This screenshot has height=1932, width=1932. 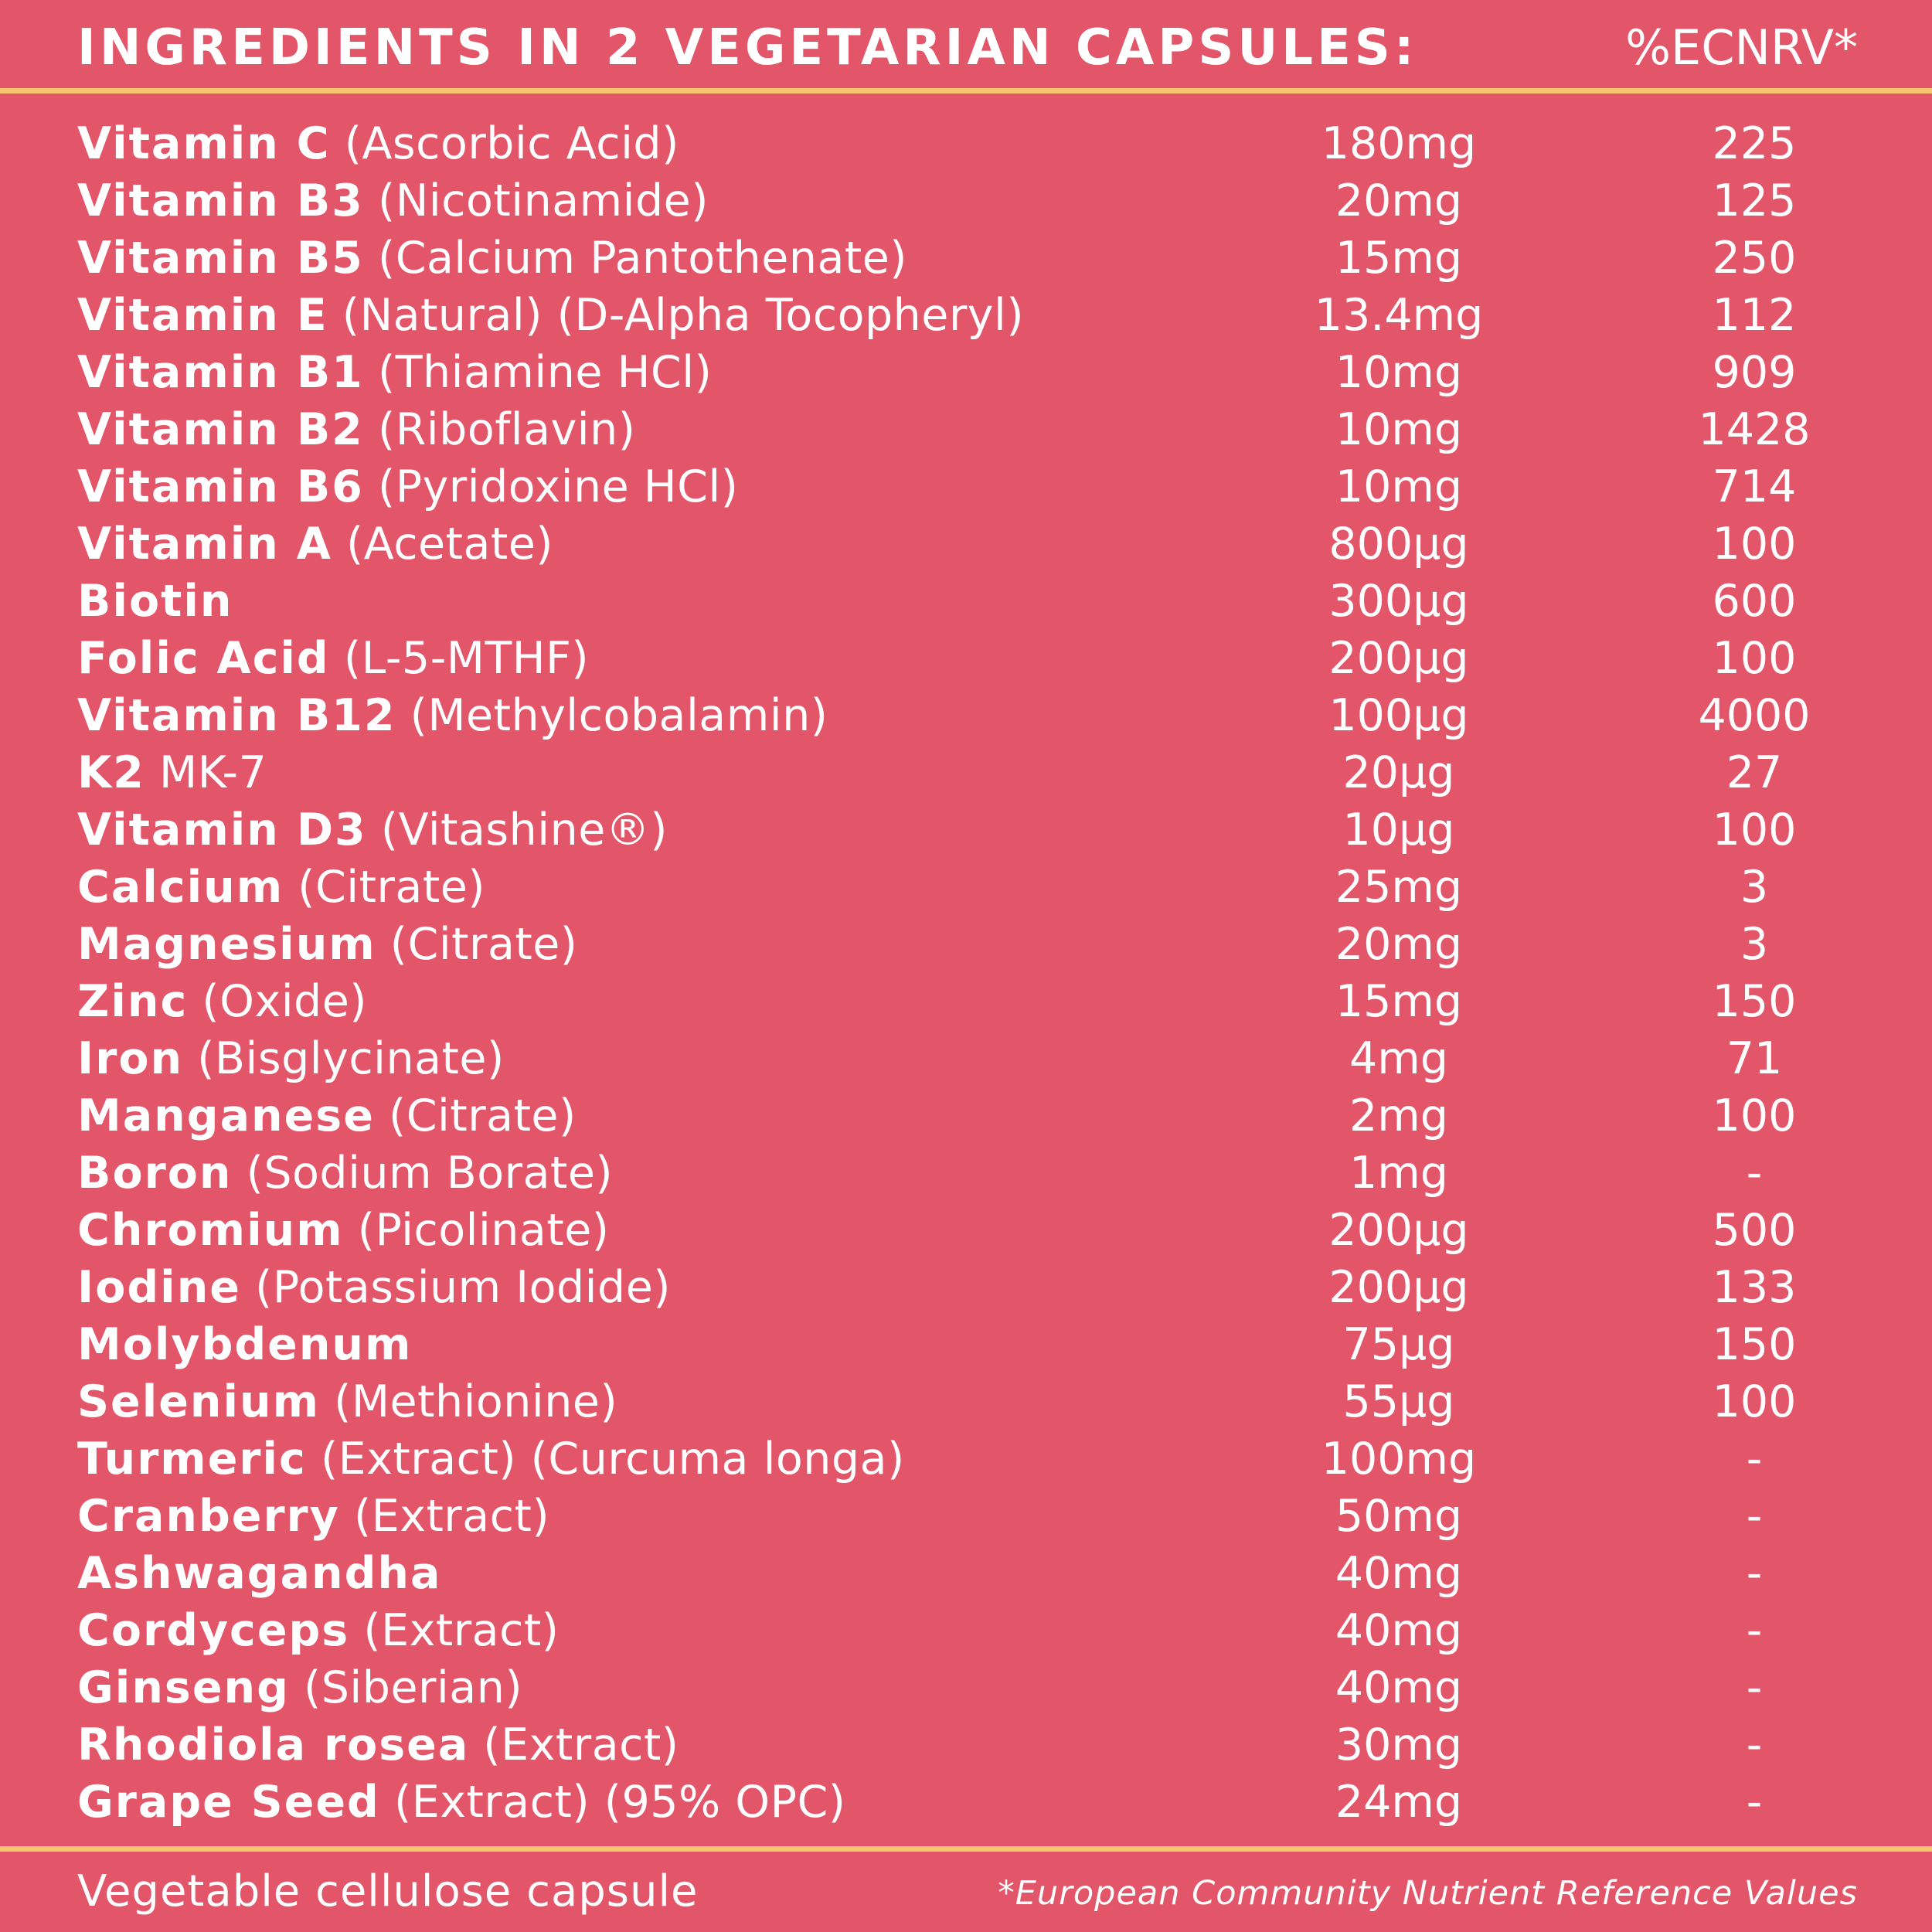 What do you see at coordinates (966, 1849) in the screenshot?
I see `bottom-divider` at bounding box center [966, 1849].